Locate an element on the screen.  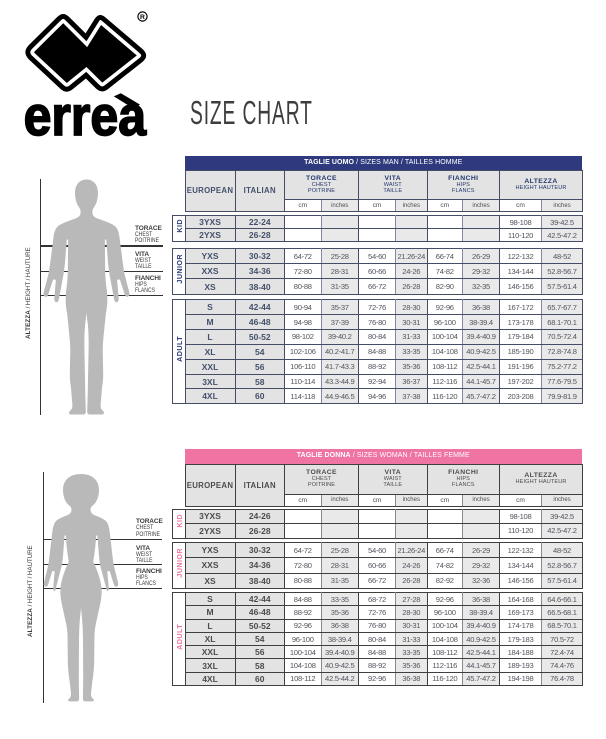
svg-text: R is located at coordinates (142, 17).